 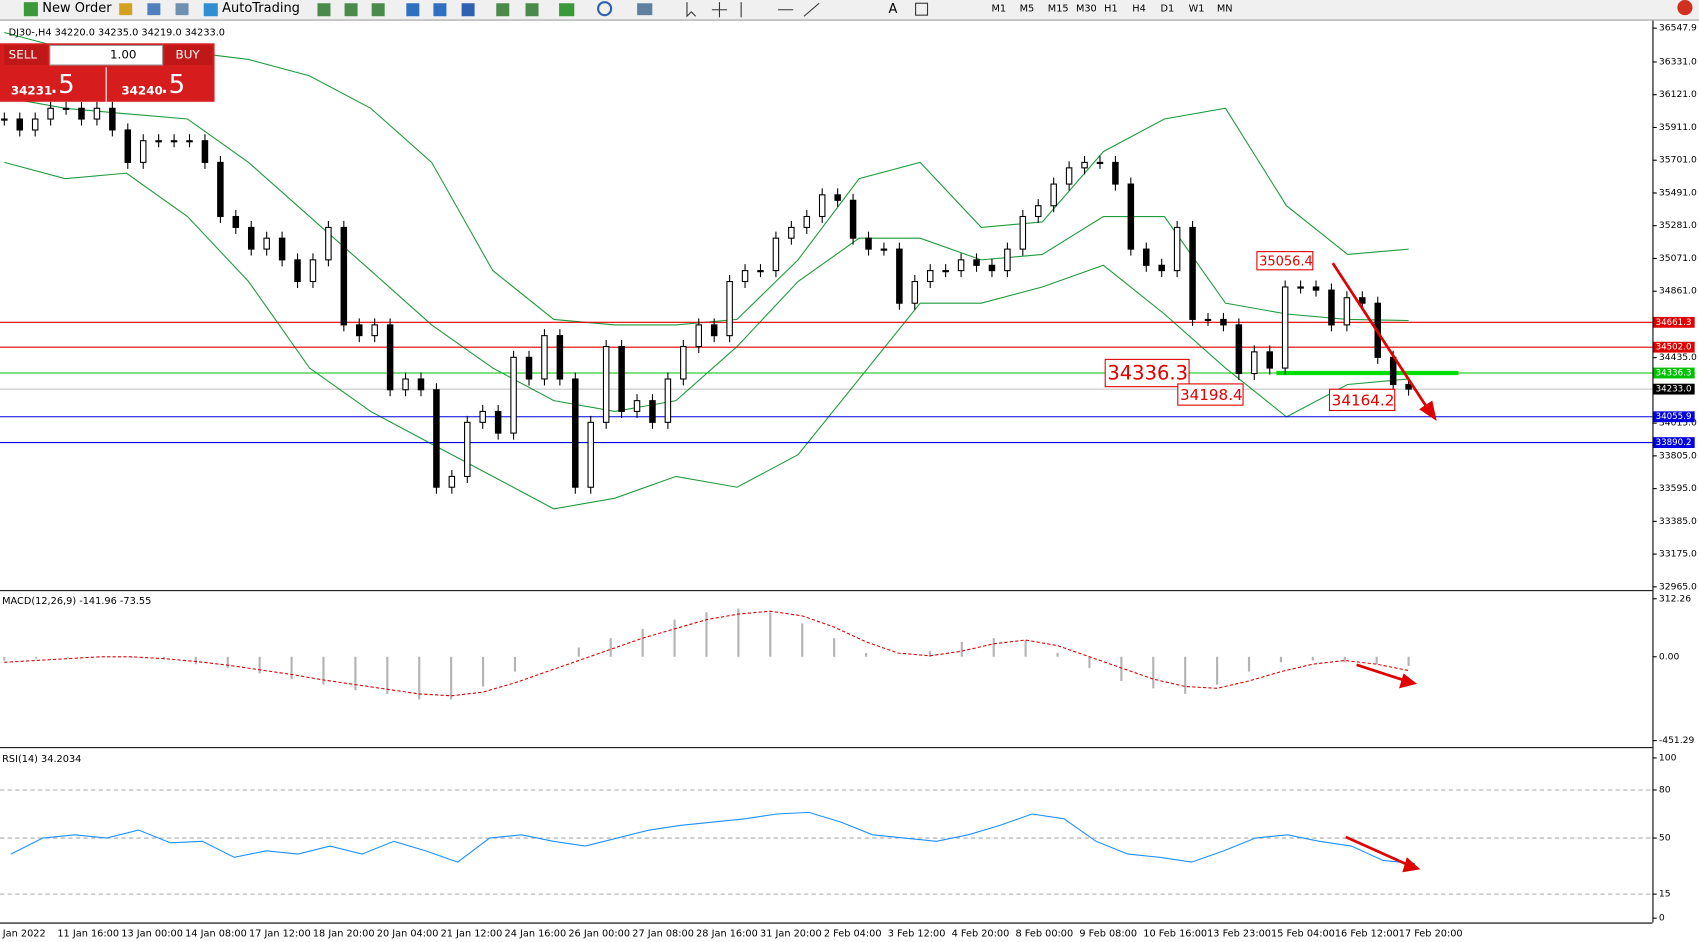 What do you see at coordinates (922, 9) in the screenshot?
I see `label-tool` at bounding box center [922, 9].